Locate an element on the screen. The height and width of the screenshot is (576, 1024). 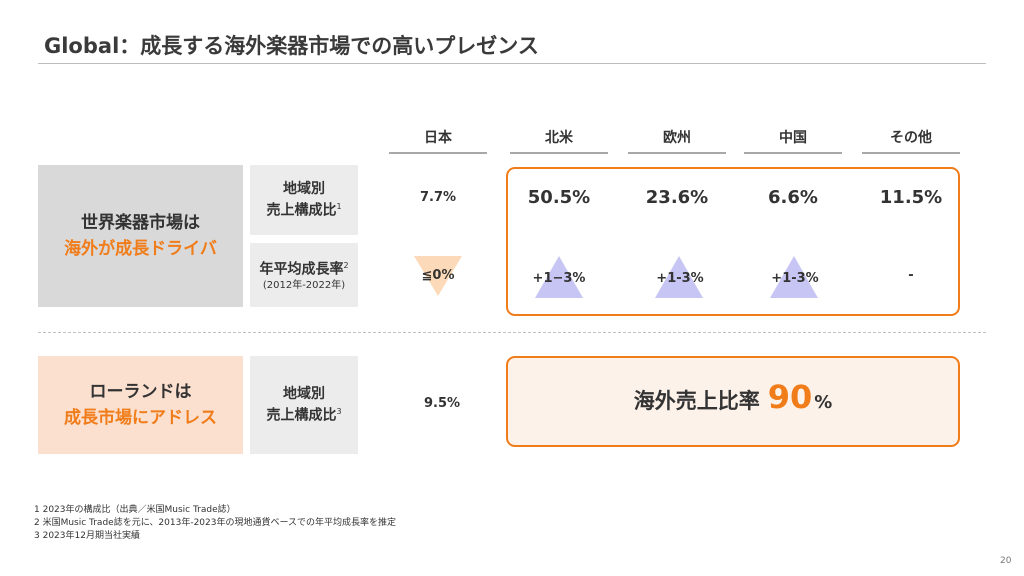
overseas-ratio-value: 90 is located at coordinates (790, 397).